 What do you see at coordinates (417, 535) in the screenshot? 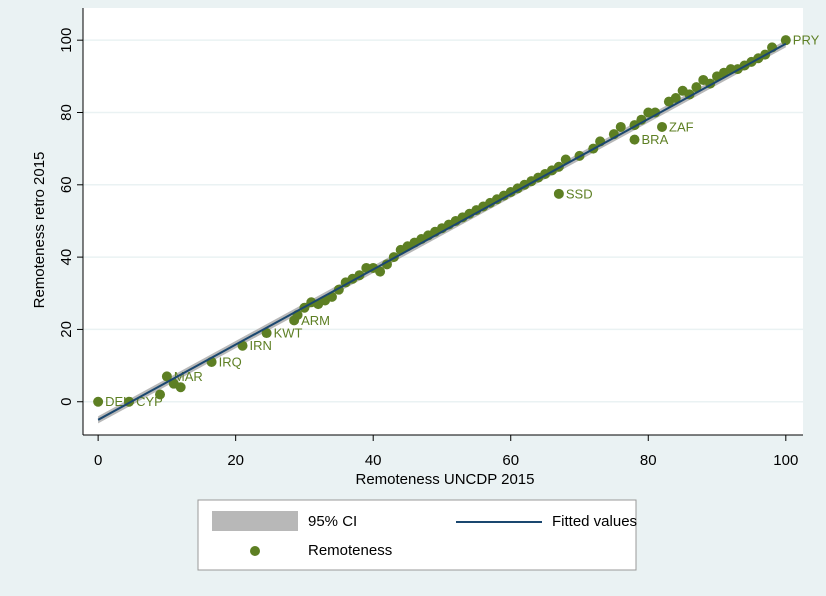
I see `legend` at bounding box center [417, 535].